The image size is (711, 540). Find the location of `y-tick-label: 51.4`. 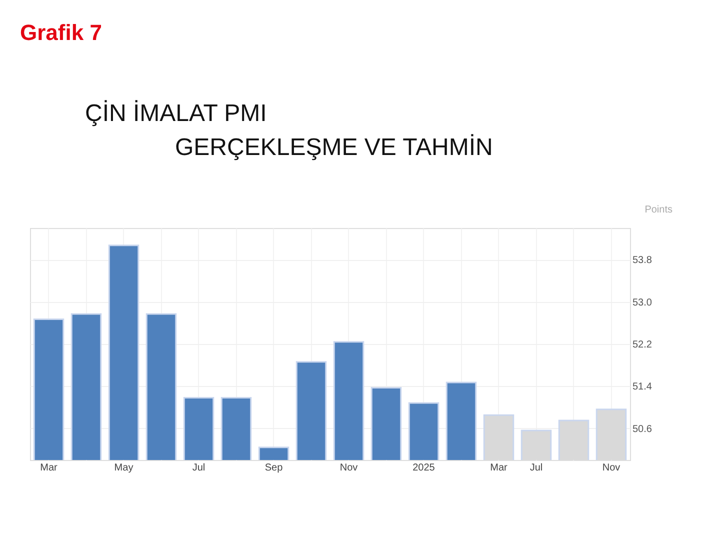

y-tick-label: 51.4 is located at coordinates (642, 387).